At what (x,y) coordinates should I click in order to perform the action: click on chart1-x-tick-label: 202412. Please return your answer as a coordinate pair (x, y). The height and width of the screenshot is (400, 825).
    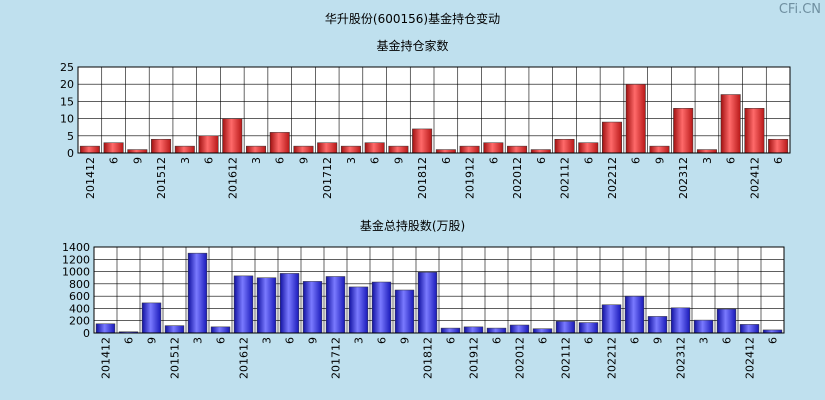
    Looking at the image, I should click on (754, 178).